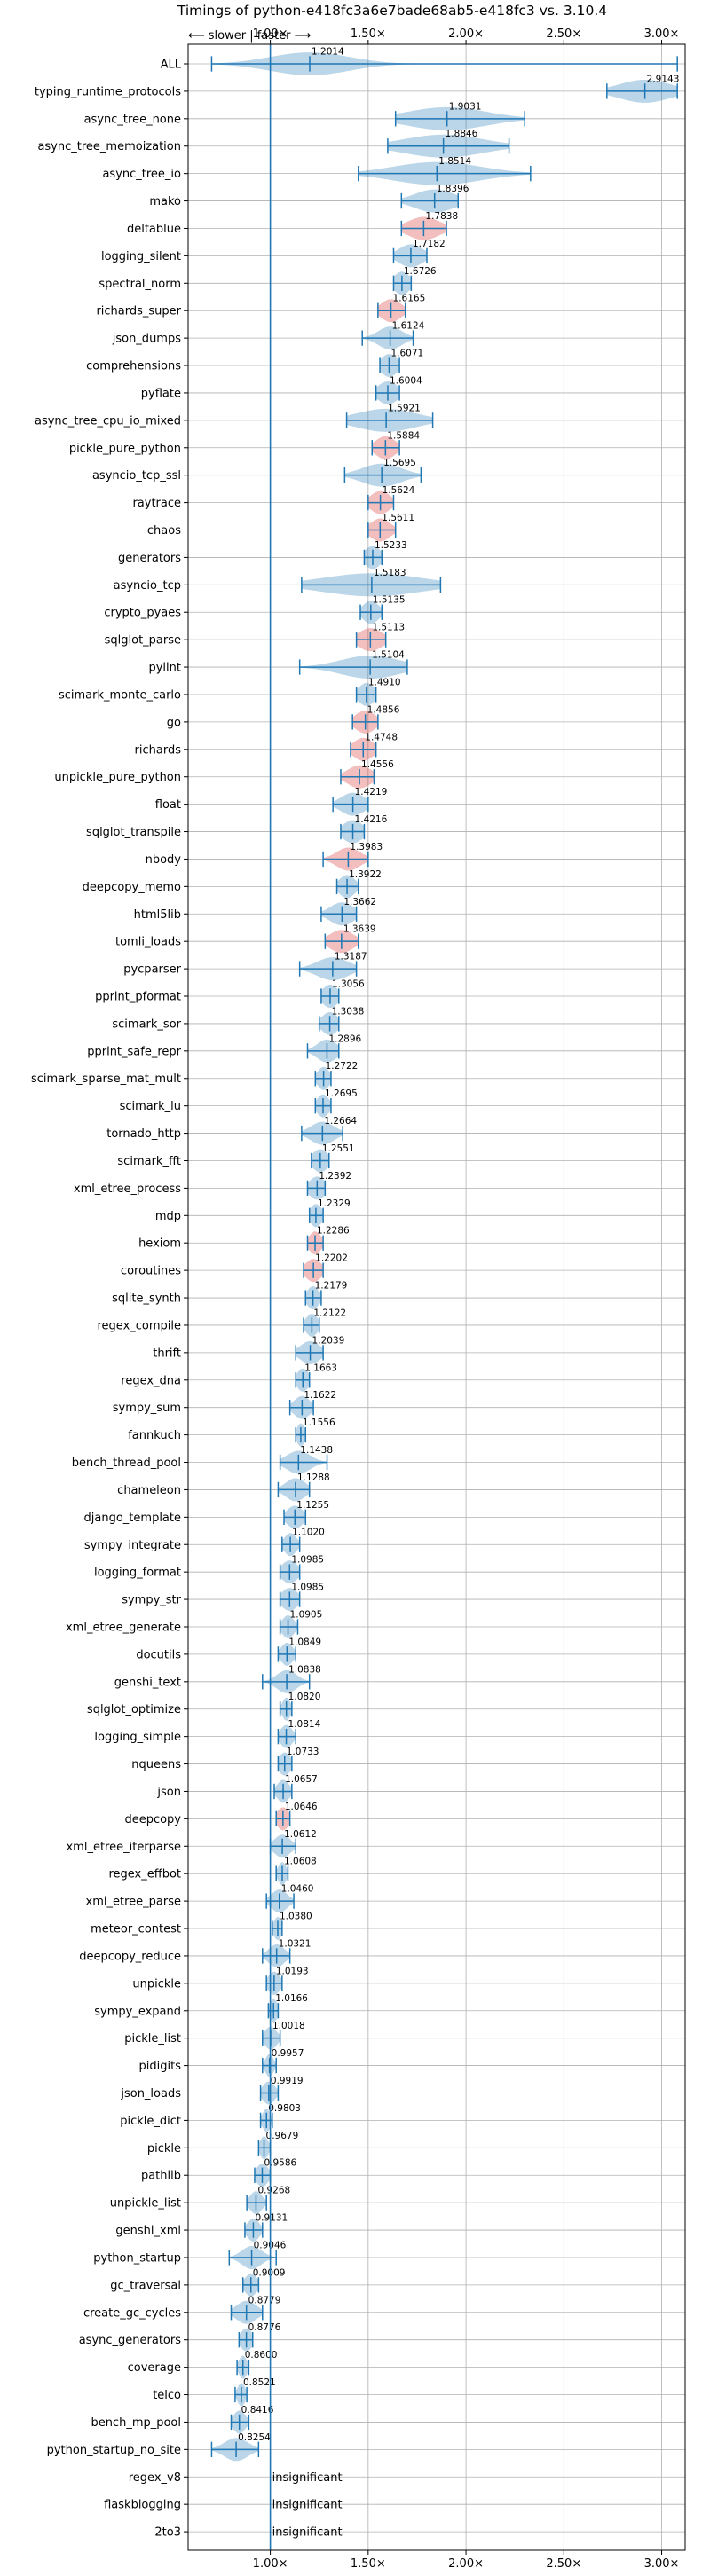 The height and width of the screenshot is (2576, 710). Describe the element at coordinates (344, 1038) in the screenshot. I see `value-label: 1.2896` at that location.